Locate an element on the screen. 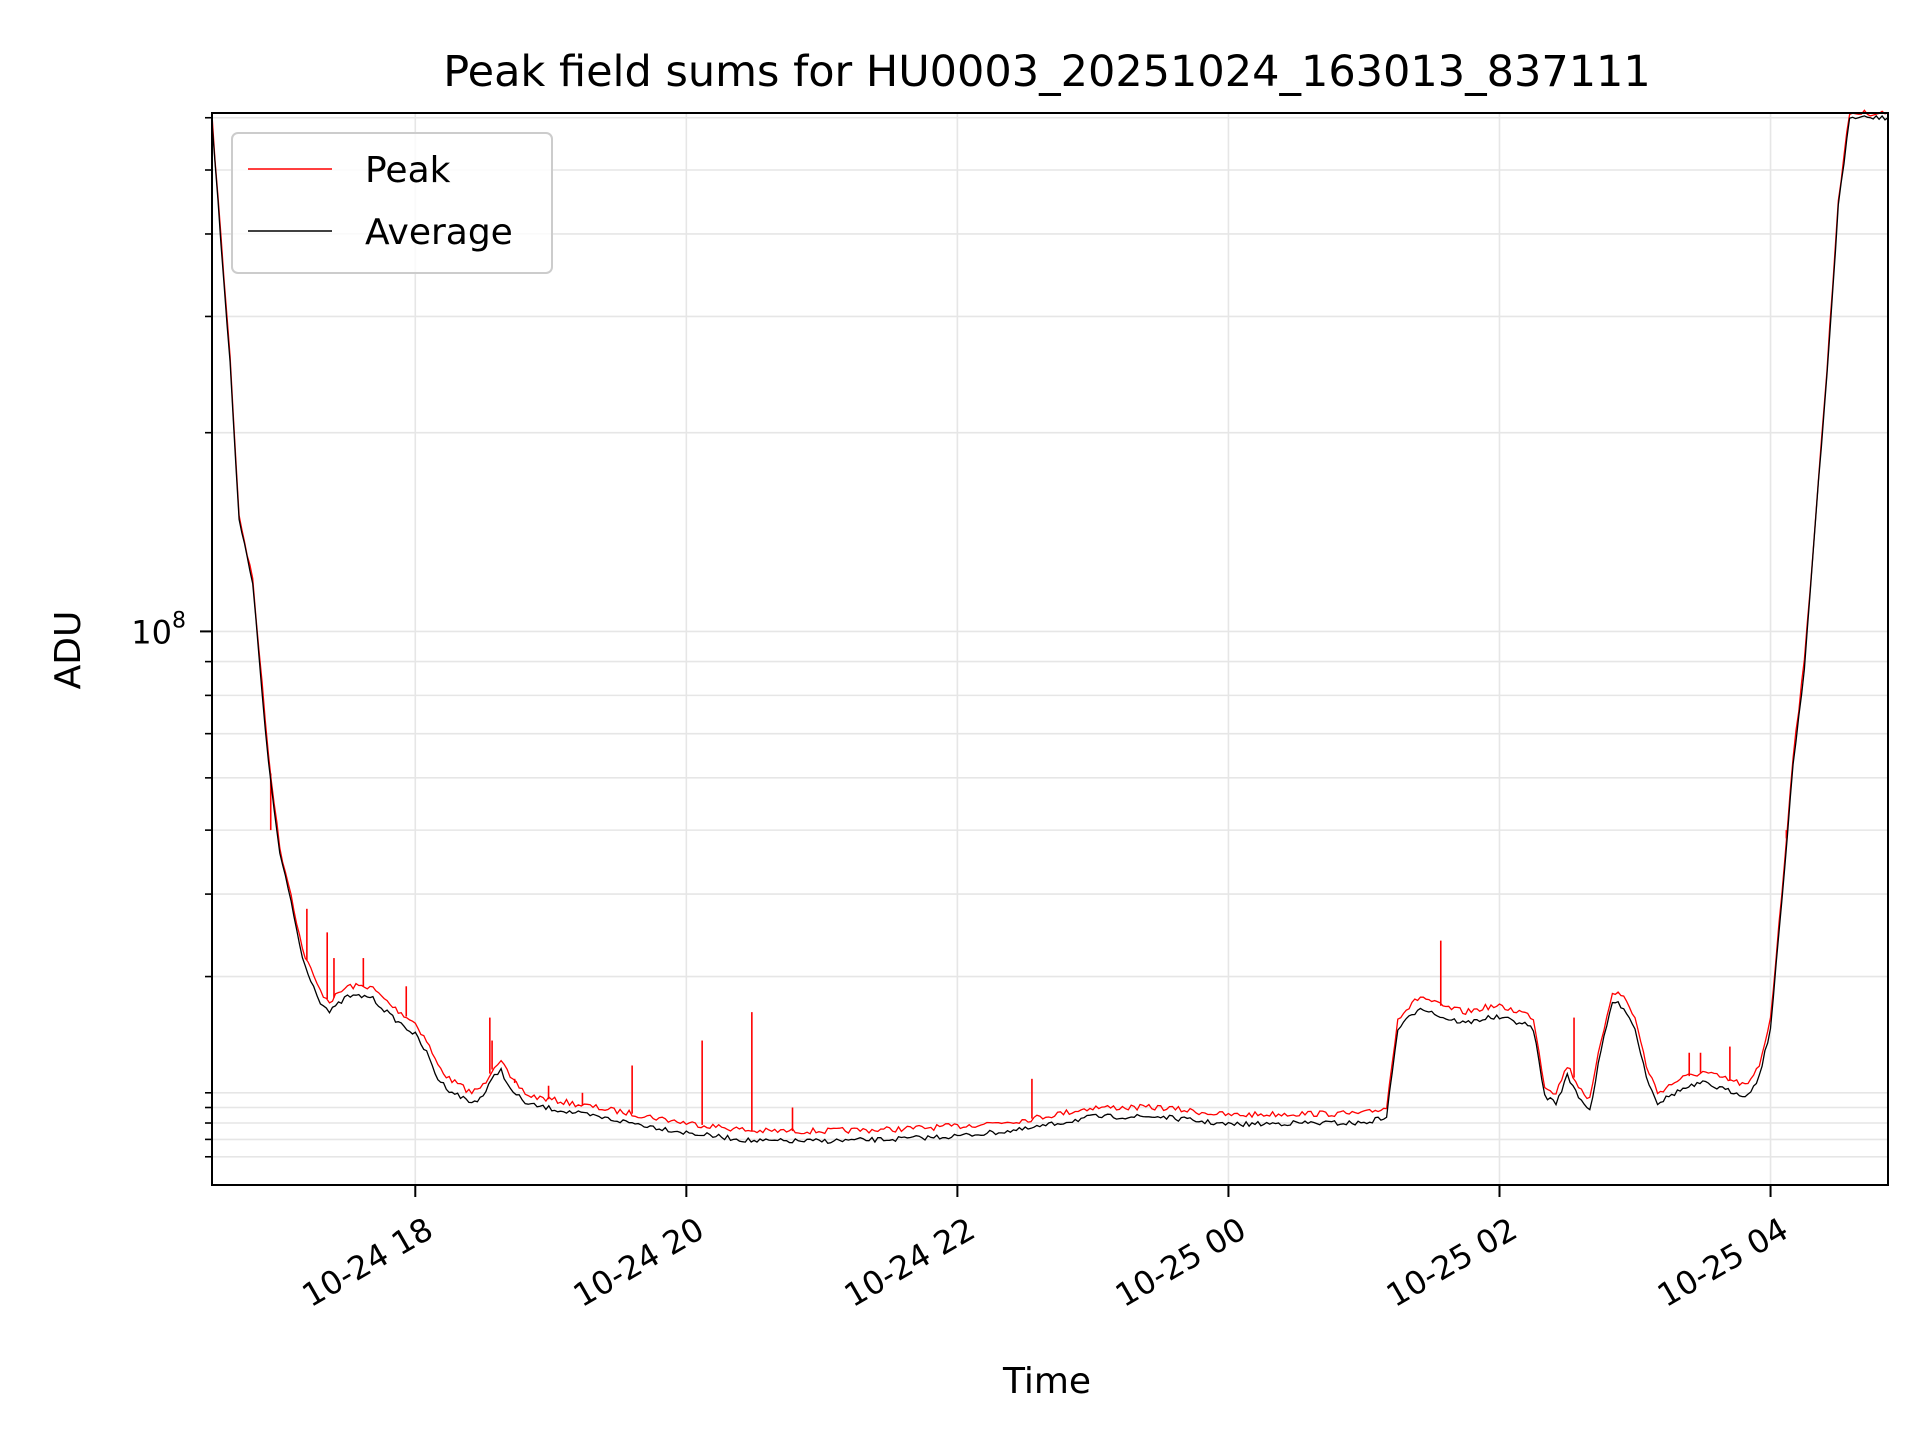  y-axis-label: ADU is located at coordinates (68, 650).